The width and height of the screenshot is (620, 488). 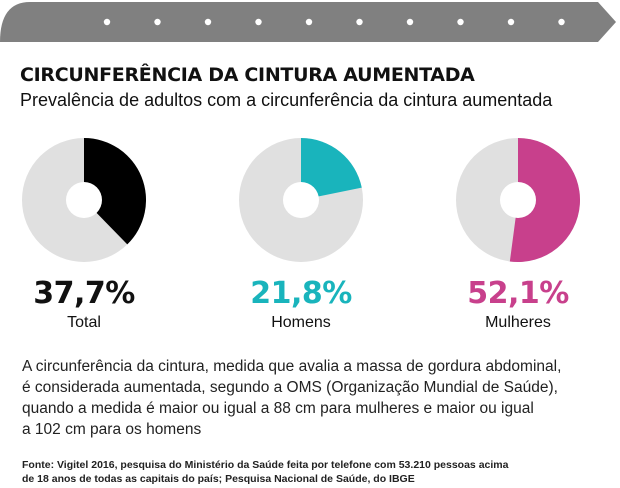 I want to click on donut-homens, so click(x=301, y=200).